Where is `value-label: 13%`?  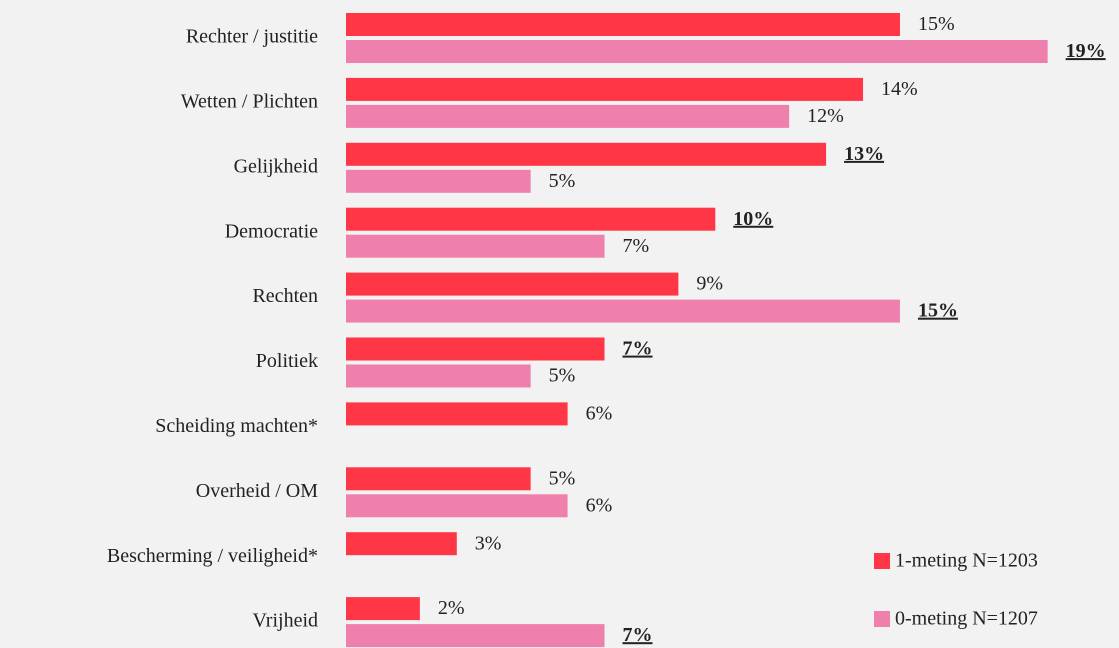
value-label: 13% is located at coordinates (864, 154).